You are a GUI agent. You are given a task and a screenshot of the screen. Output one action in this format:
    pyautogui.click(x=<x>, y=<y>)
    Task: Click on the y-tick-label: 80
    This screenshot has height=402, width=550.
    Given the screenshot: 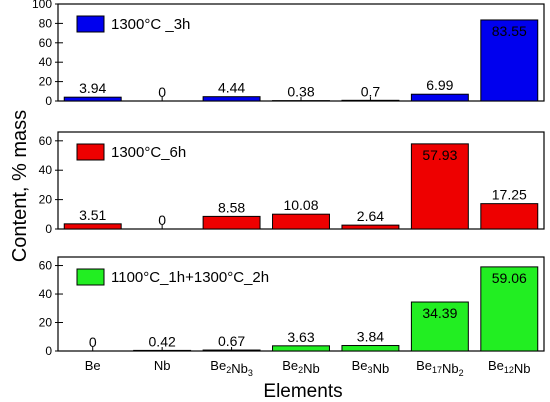 What is the action you would take?
    pyautogui.click(x=46, y=23)
    